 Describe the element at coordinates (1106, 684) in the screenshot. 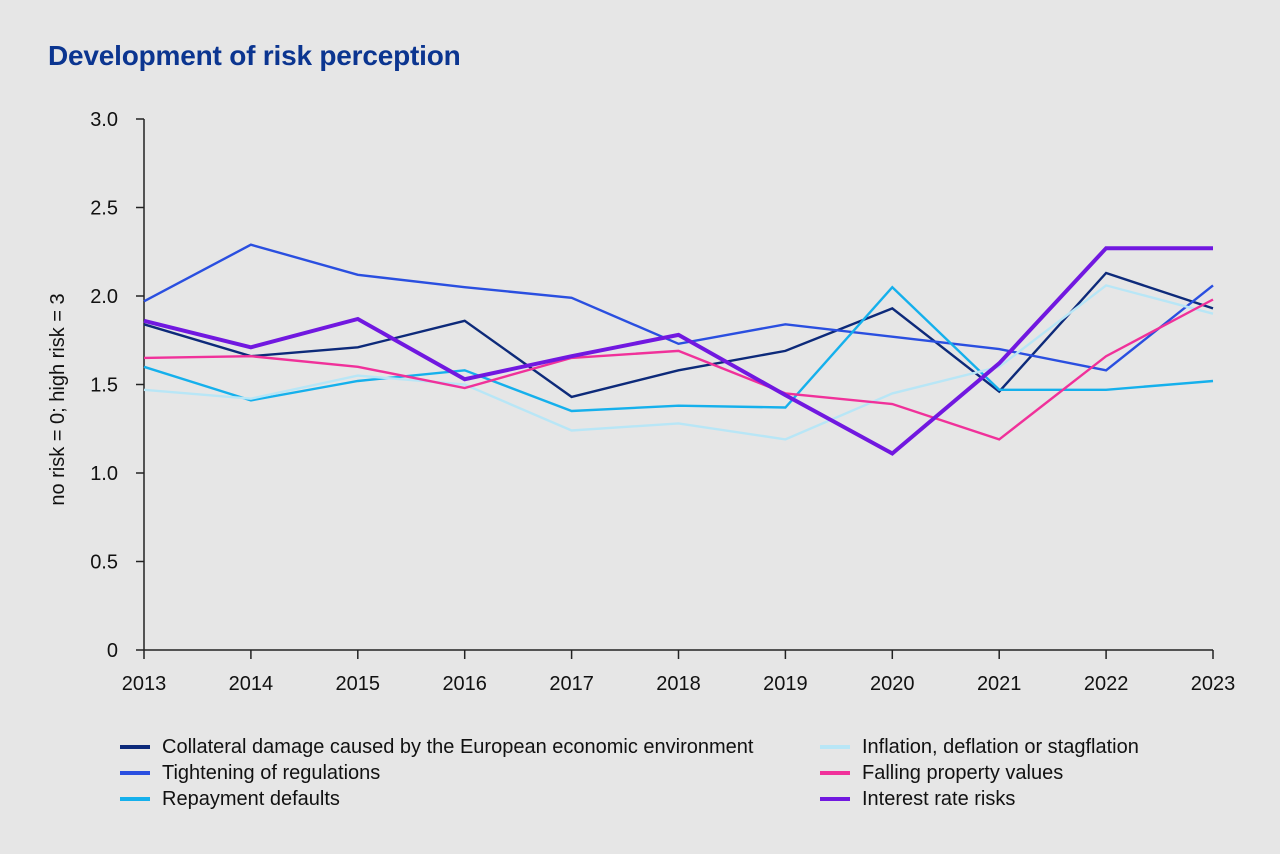

I see `x-tick-label: 2022` at that location.